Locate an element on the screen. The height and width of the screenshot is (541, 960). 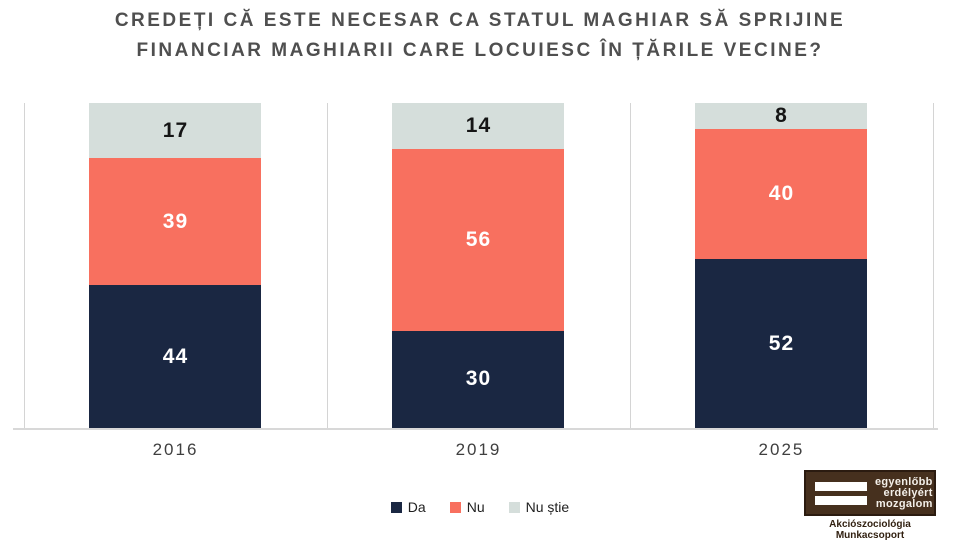
legend-item-da: Da is located at coordinates (408, 507).